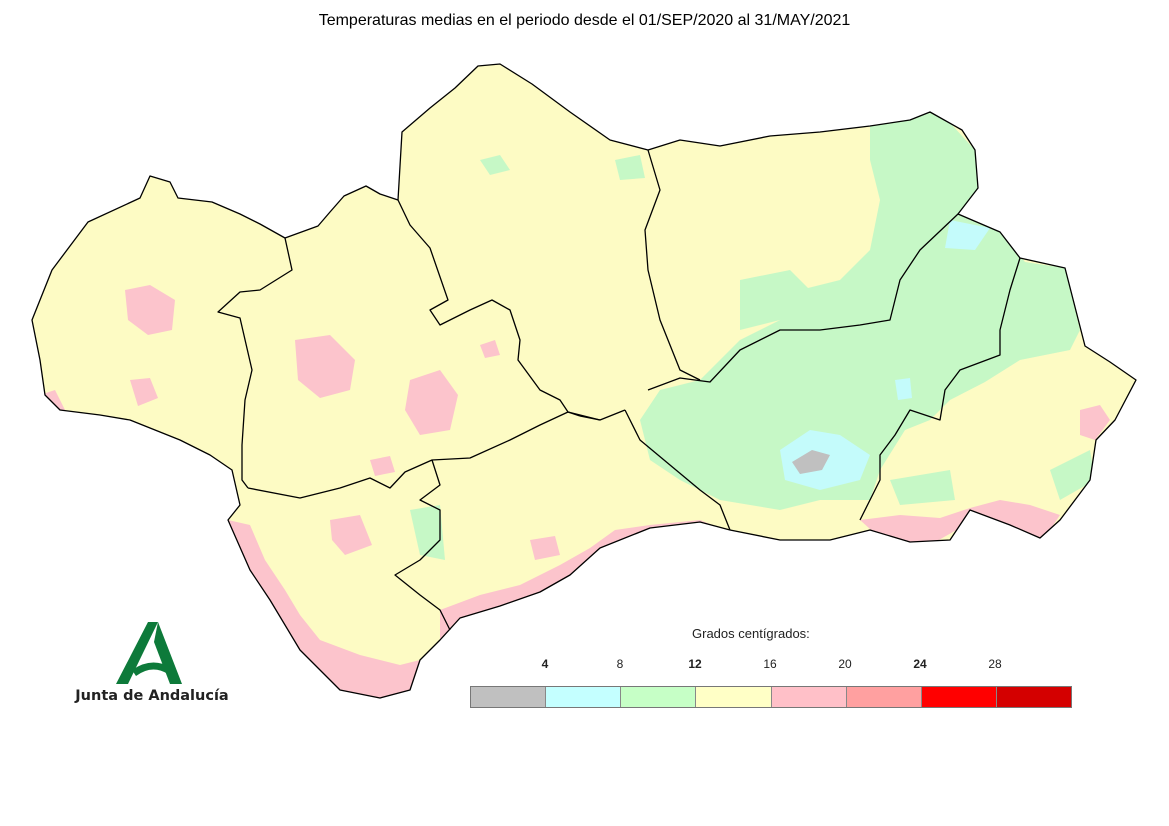 Image resolution: width=1169 pixels, height=826 pixels. What do you see at coordinates (545, 664) in the screenshot?
I see `legend-tick-4: 4` at bounding box center [545, 664].